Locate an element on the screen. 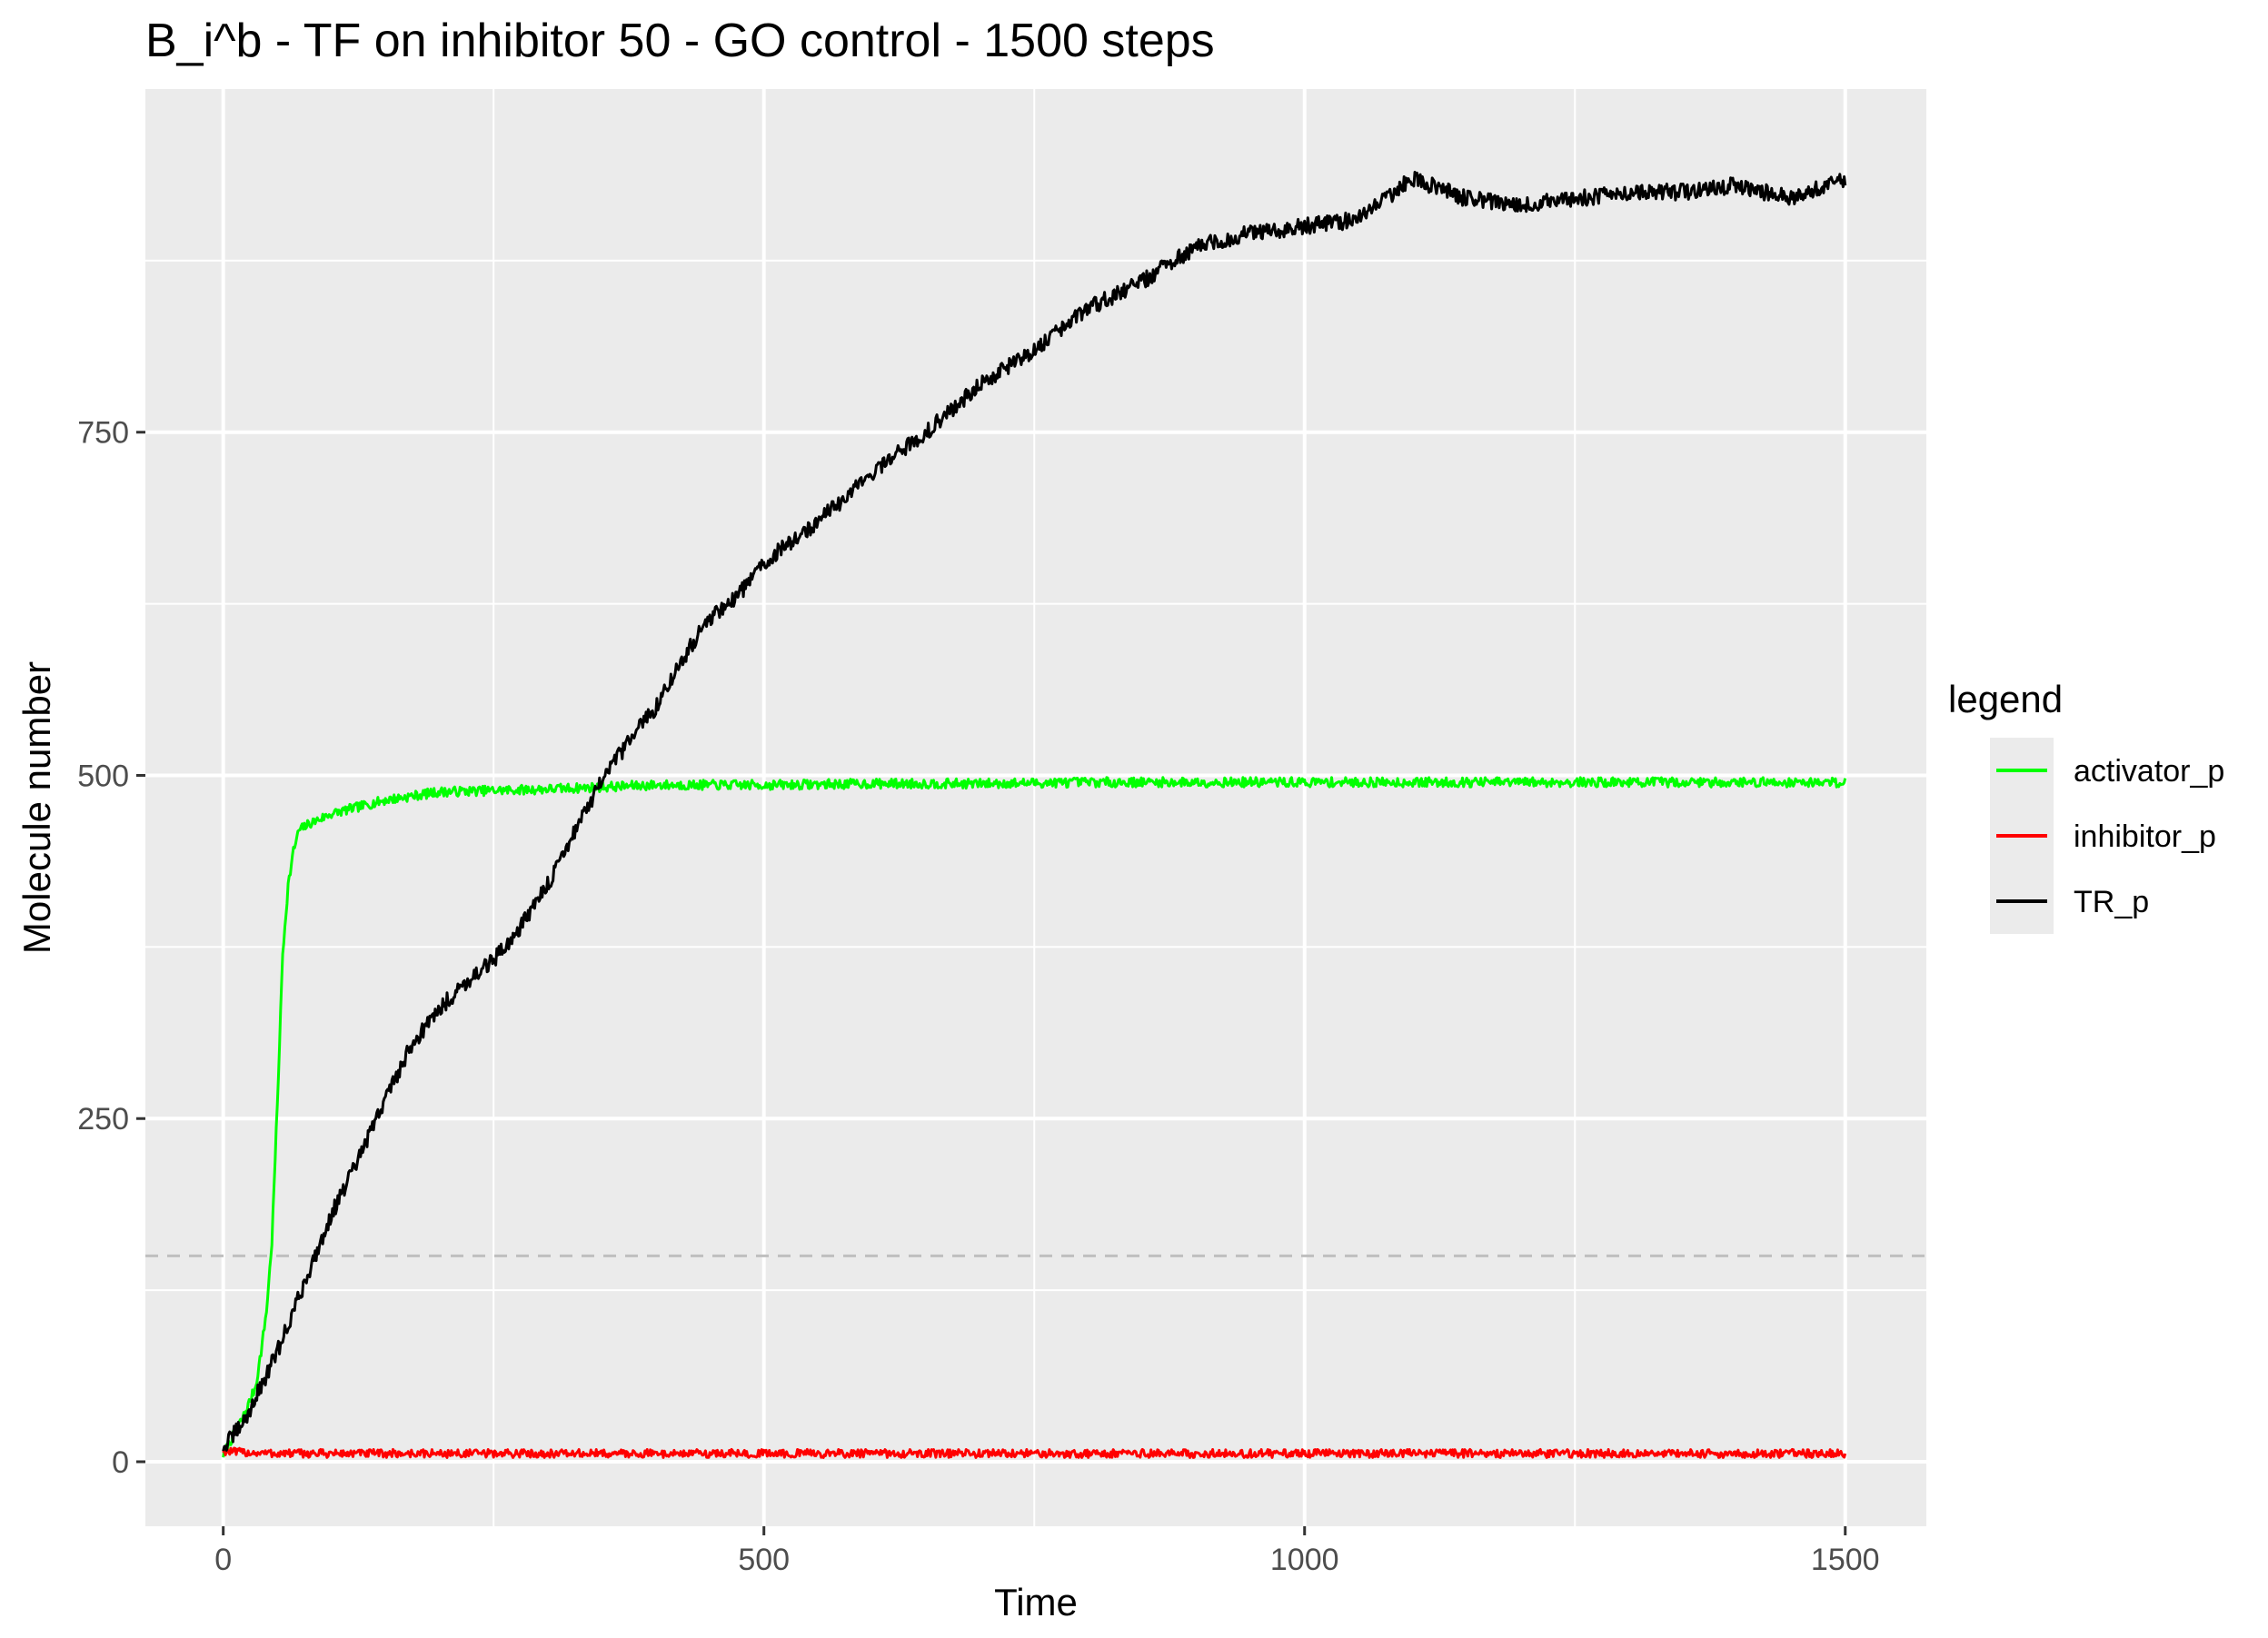 Image resolution: width=2268 pixels, height=1638 pixels. legend-label-activator_p: activator_p is located at coordinates (2149, 771).